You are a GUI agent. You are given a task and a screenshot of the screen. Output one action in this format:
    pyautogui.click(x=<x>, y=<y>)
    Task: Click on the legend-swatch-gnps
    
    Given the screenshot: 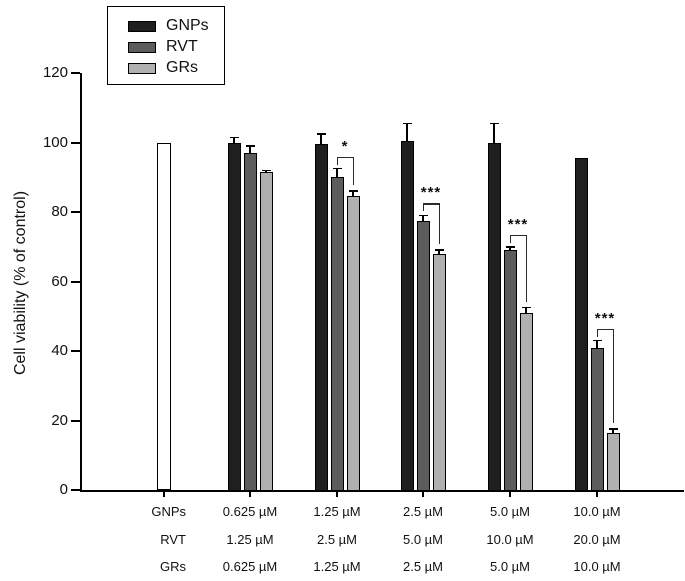 What is the action you would take?
    pyautogui.click(x=142, y=26)
    